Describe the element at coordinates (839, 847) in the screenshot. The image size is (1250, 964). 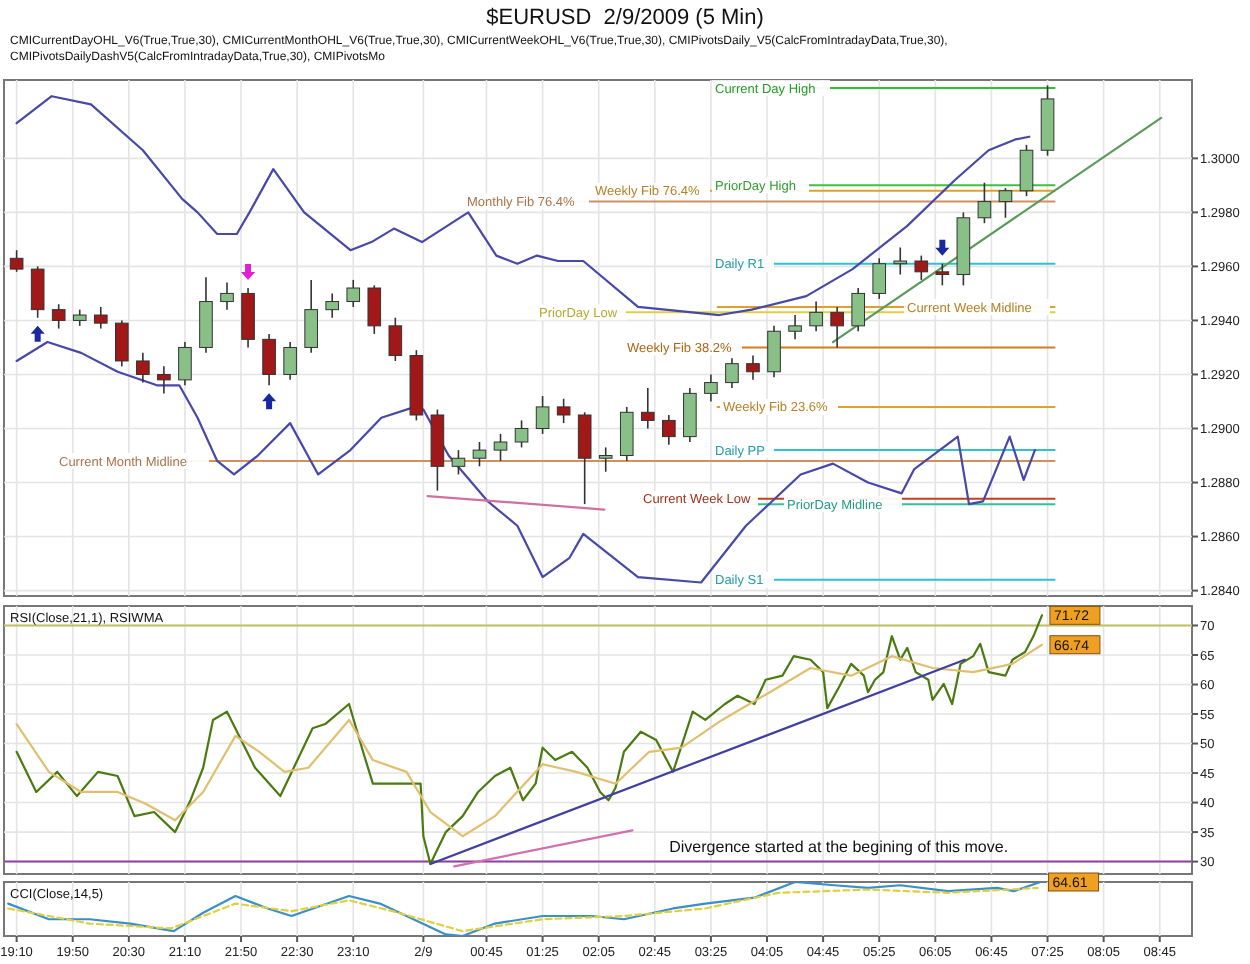
I see `annotation: Divergence started at the begining of this move.` at that location.